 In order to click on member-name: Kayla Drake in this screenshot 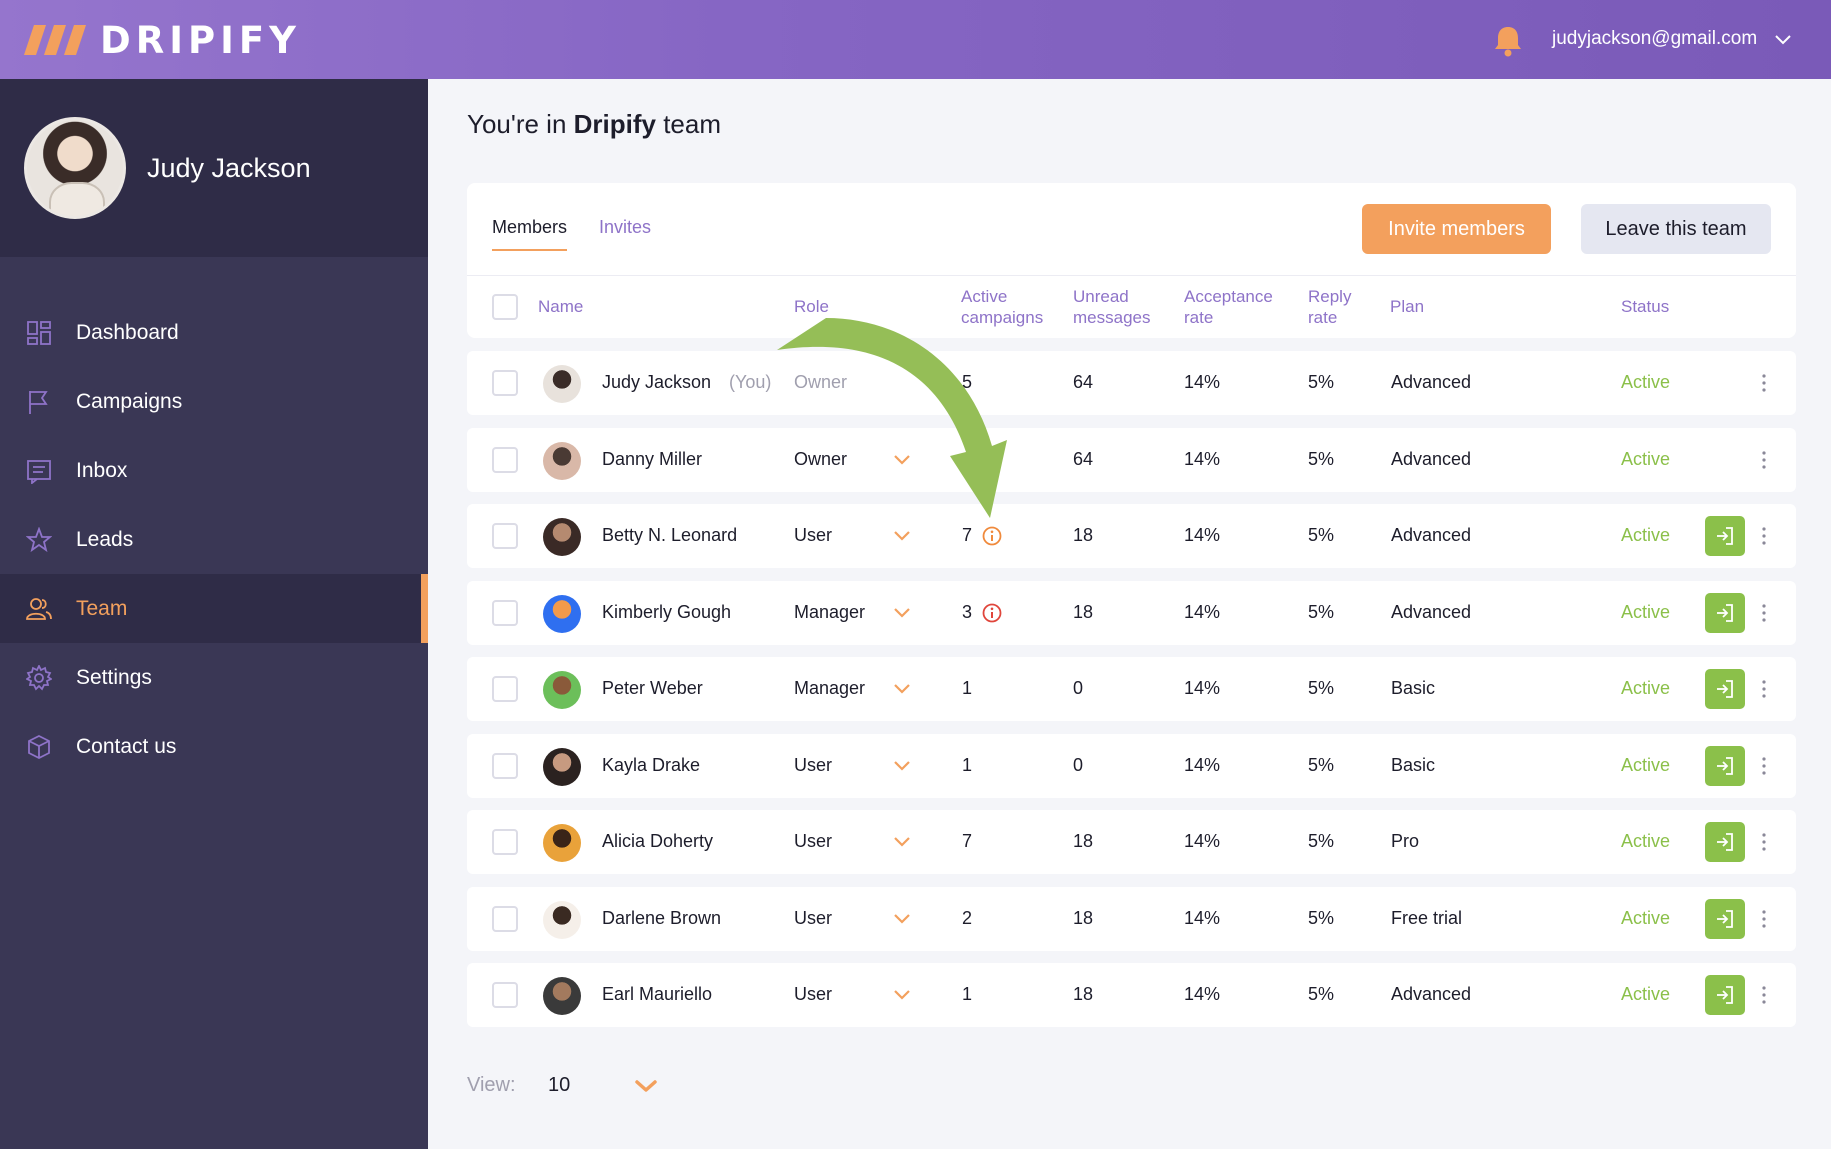, I will do `click(651, 765)`.